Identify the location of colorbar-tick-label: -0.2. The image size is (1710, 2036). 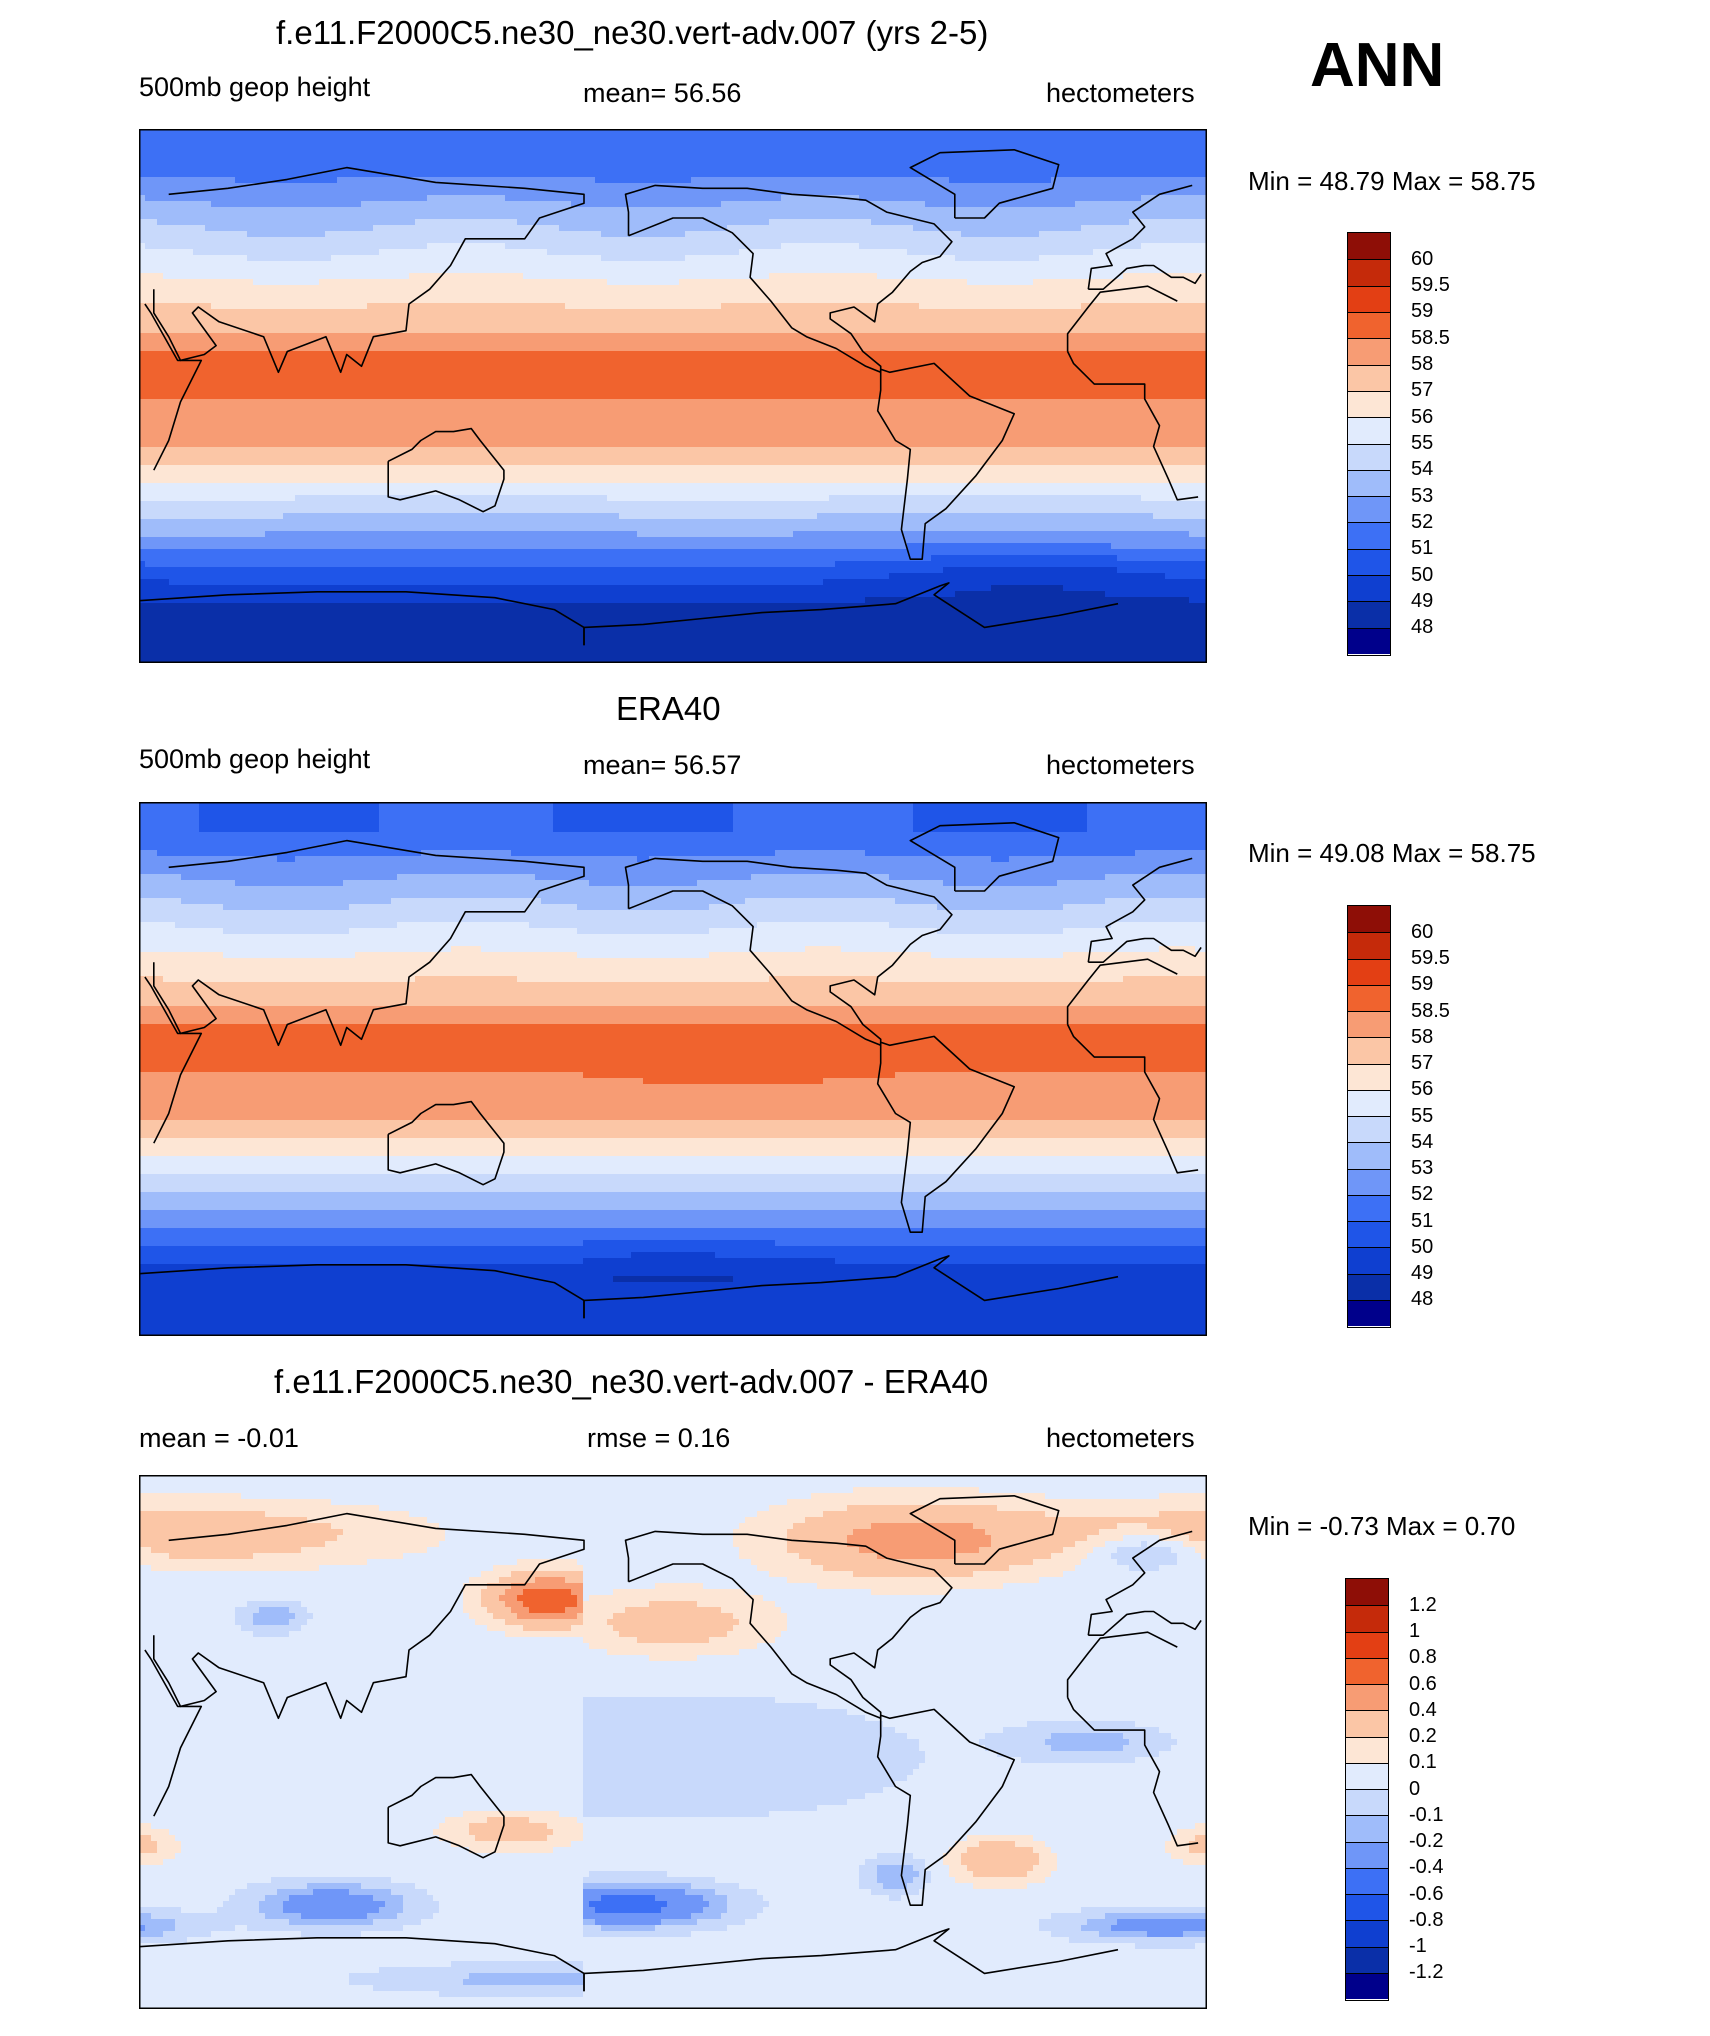
(1426, 1841).